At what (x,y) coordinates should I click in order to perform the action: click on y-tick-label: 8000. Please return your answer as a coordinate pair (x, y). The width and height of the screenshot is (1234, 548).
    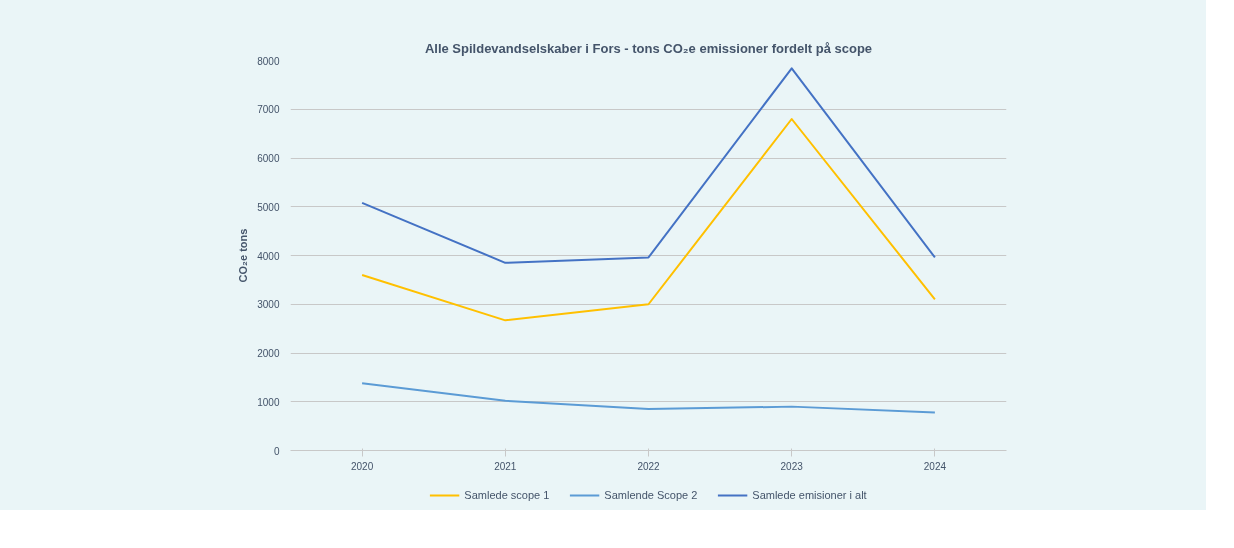
    Looking at the image, I should click on (268, 61).